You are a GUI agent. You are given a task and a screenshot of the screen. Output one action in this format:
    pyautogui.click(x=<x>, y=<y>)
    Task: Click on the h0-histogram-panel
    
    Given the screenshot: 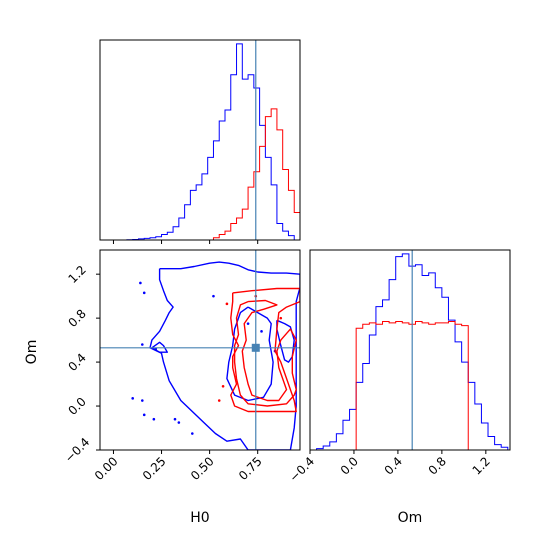 What is the action you would take?
    pyautogui.click(x=200, y=141)
    